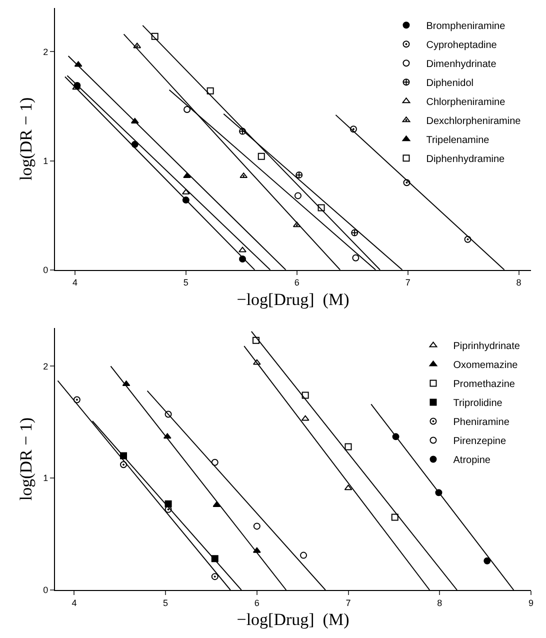  What do you see at coordinates (484, 384) in the screenshot?
I see `legend-label: Promethazine` at bounding box center [484, 384].